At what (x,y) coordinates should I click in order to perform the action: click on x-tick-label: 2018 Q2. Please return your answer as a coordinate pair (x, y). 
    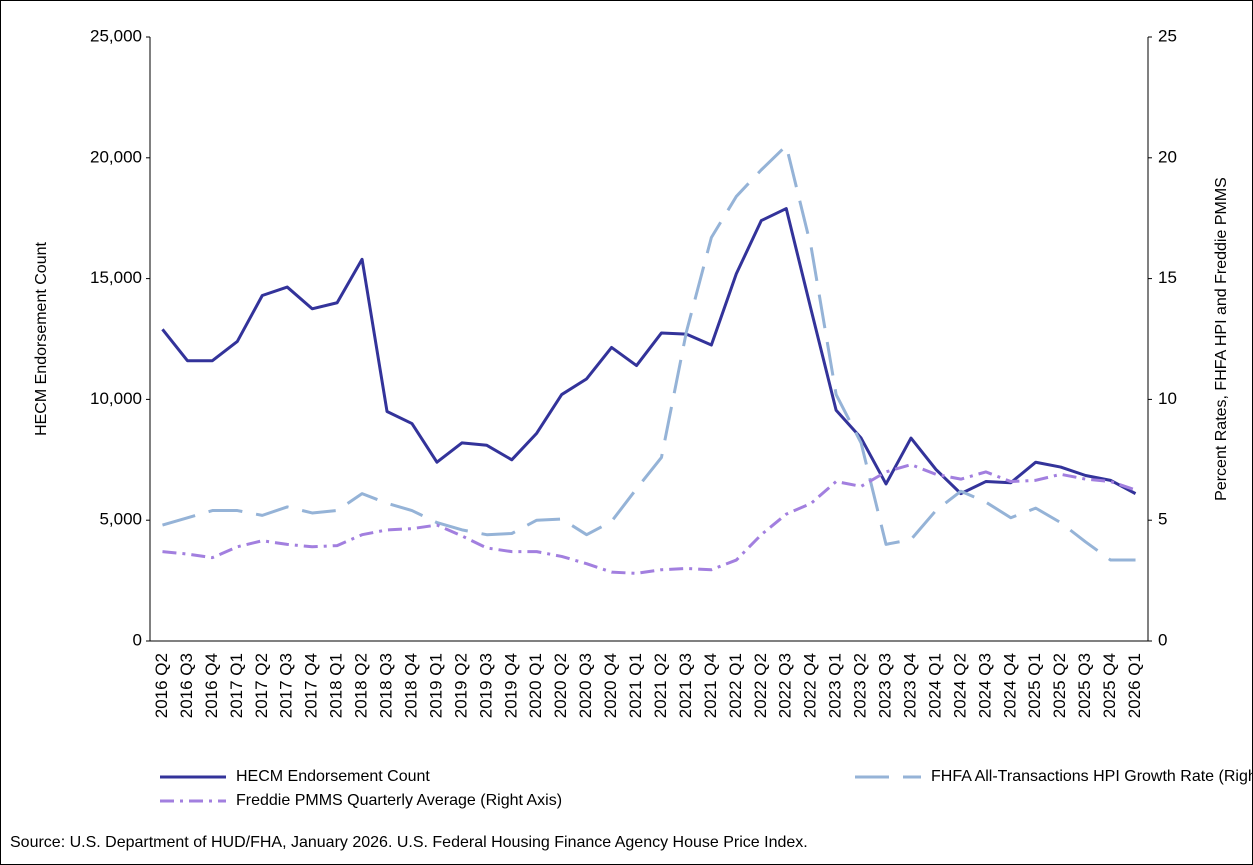
    Looking at the image, I should click on (361, 685).